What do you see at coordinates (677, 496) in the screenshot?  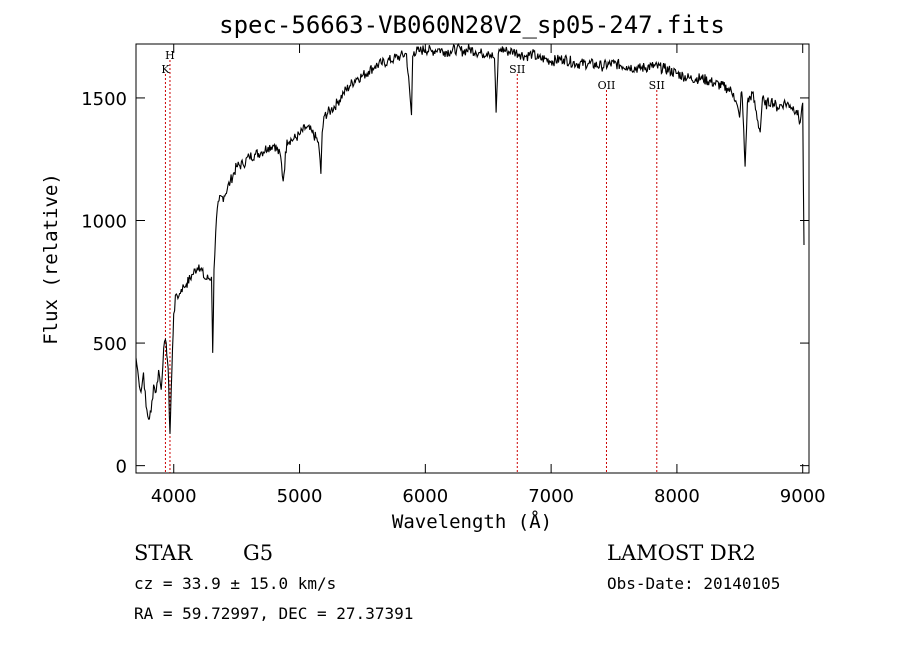 I see `x-tick-label: 8000` at bounding box center [677, 496].